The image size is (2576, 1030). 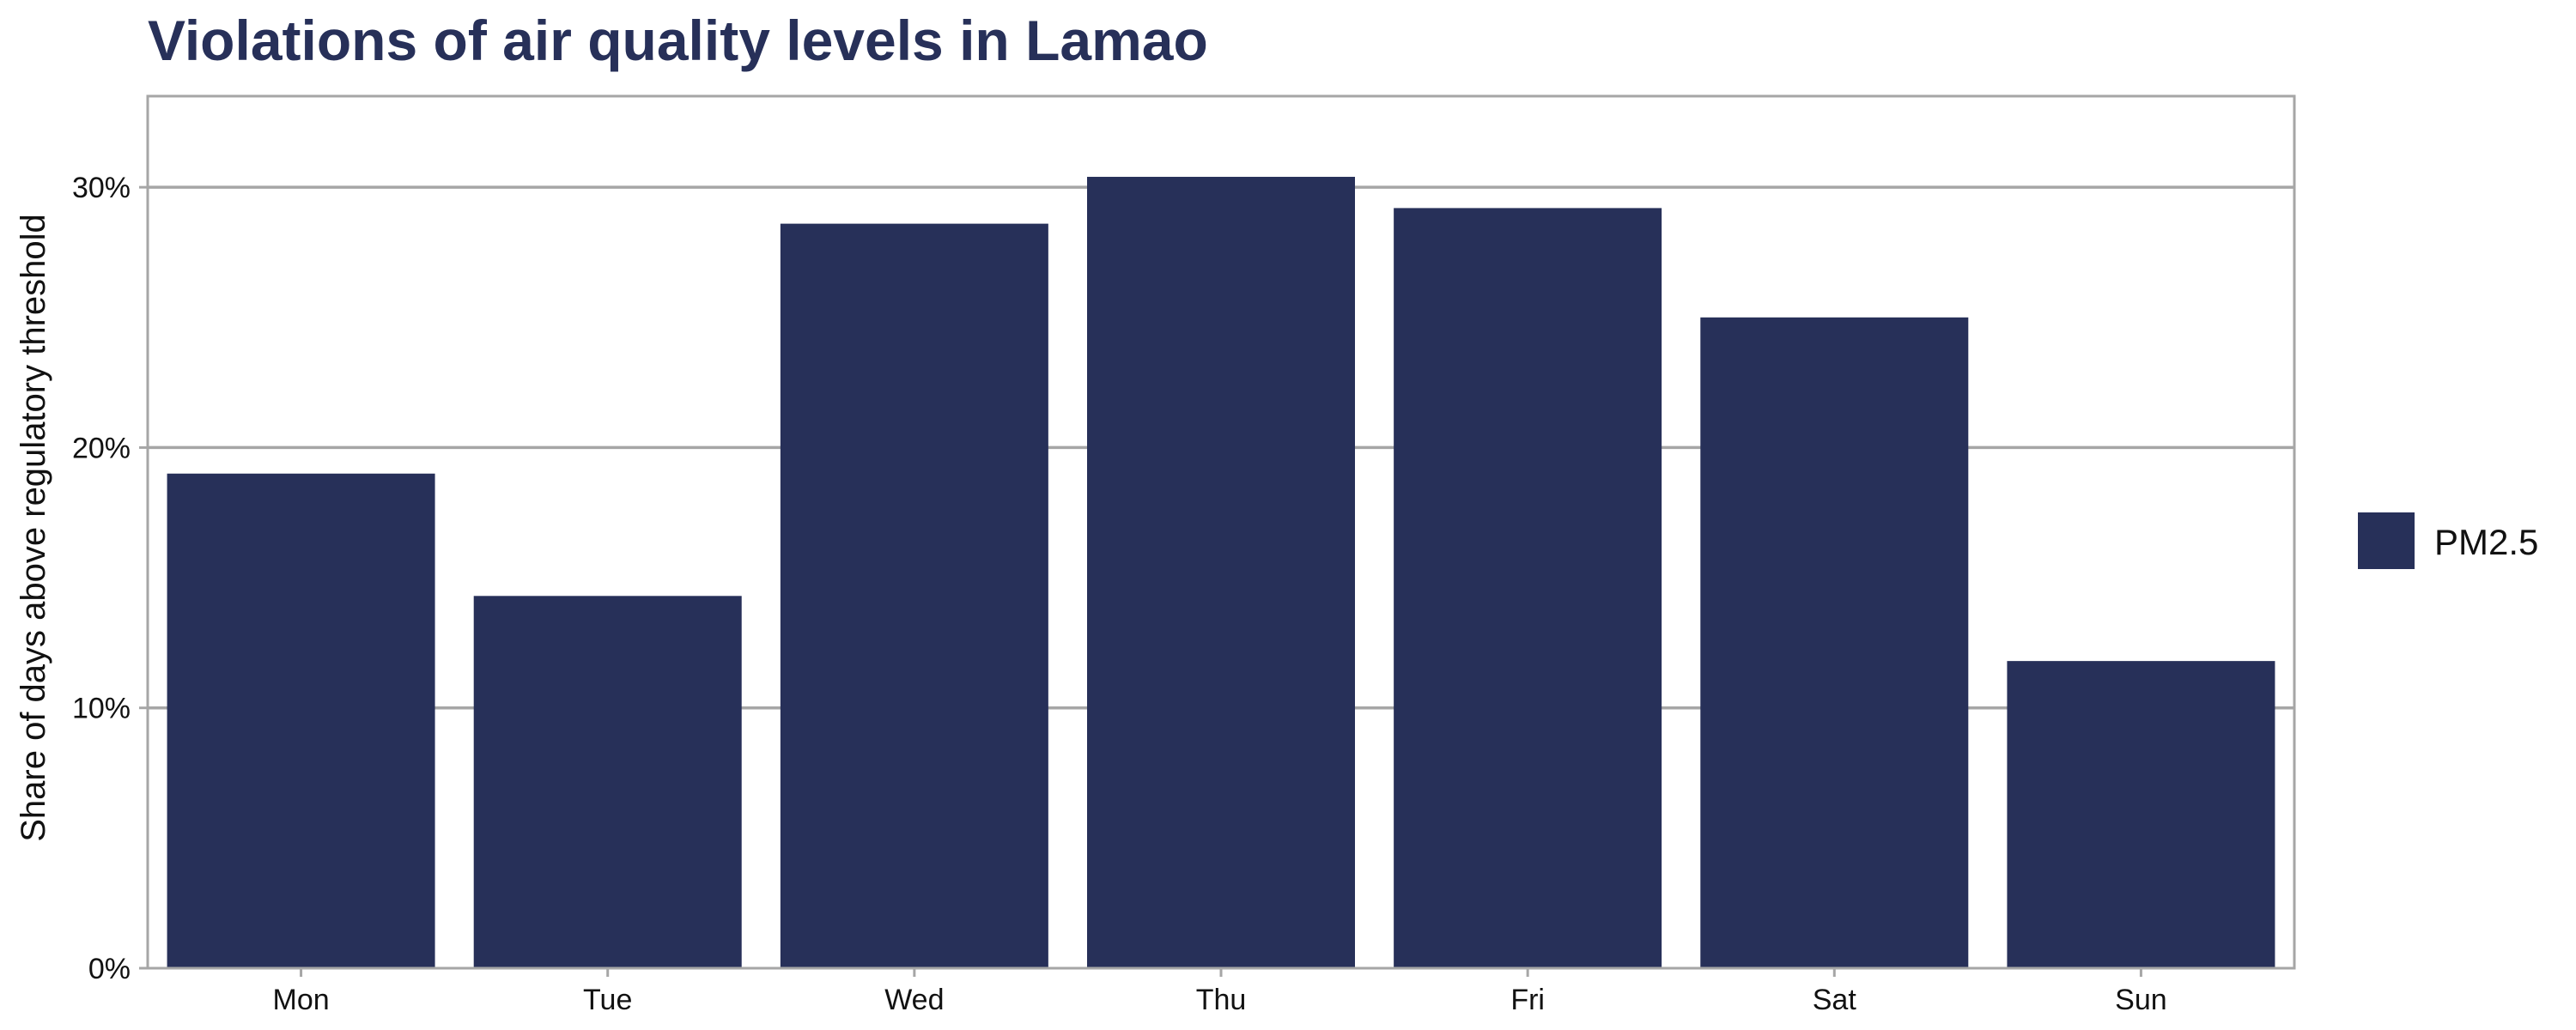 I want to click on legend-label-pm25: PM2.5, so click(x=2486, y=542).